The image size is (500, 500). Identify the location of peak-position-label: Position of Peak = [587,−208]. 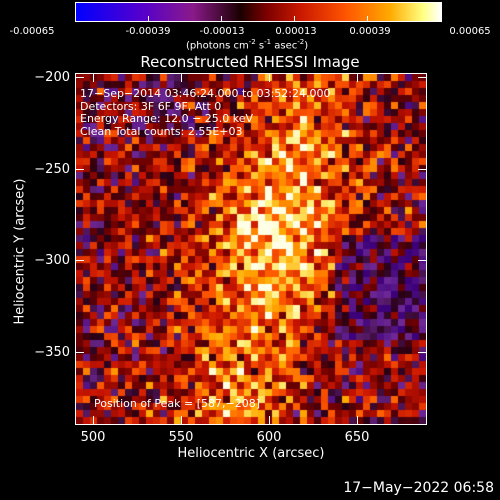
(177, 403).